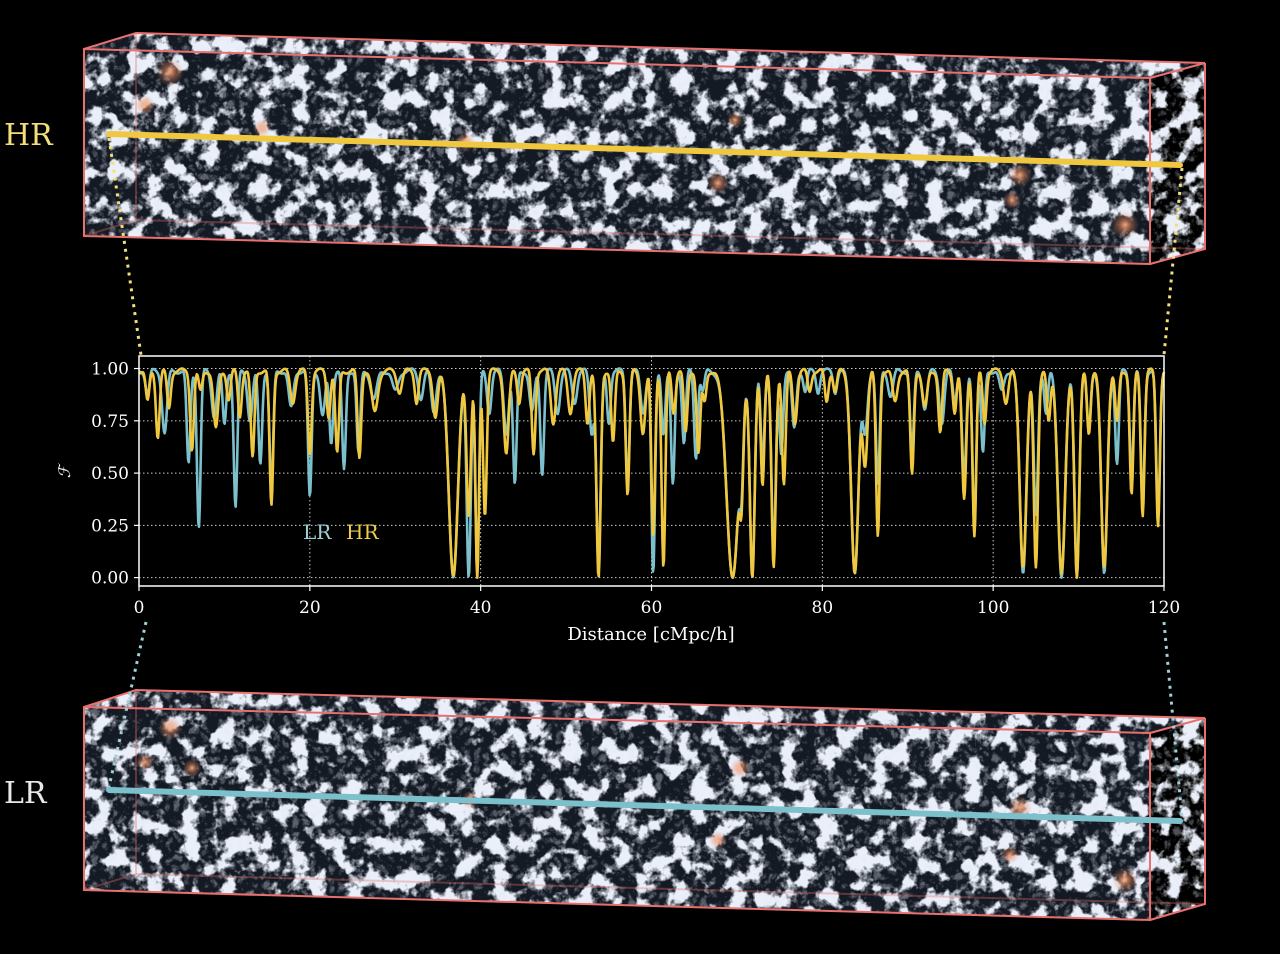 The height and width of the screenshot is (954, 1280). Describe the element at coordinates (823, 608) in the screenshot. I see `x-tick-label: 80` at that location.